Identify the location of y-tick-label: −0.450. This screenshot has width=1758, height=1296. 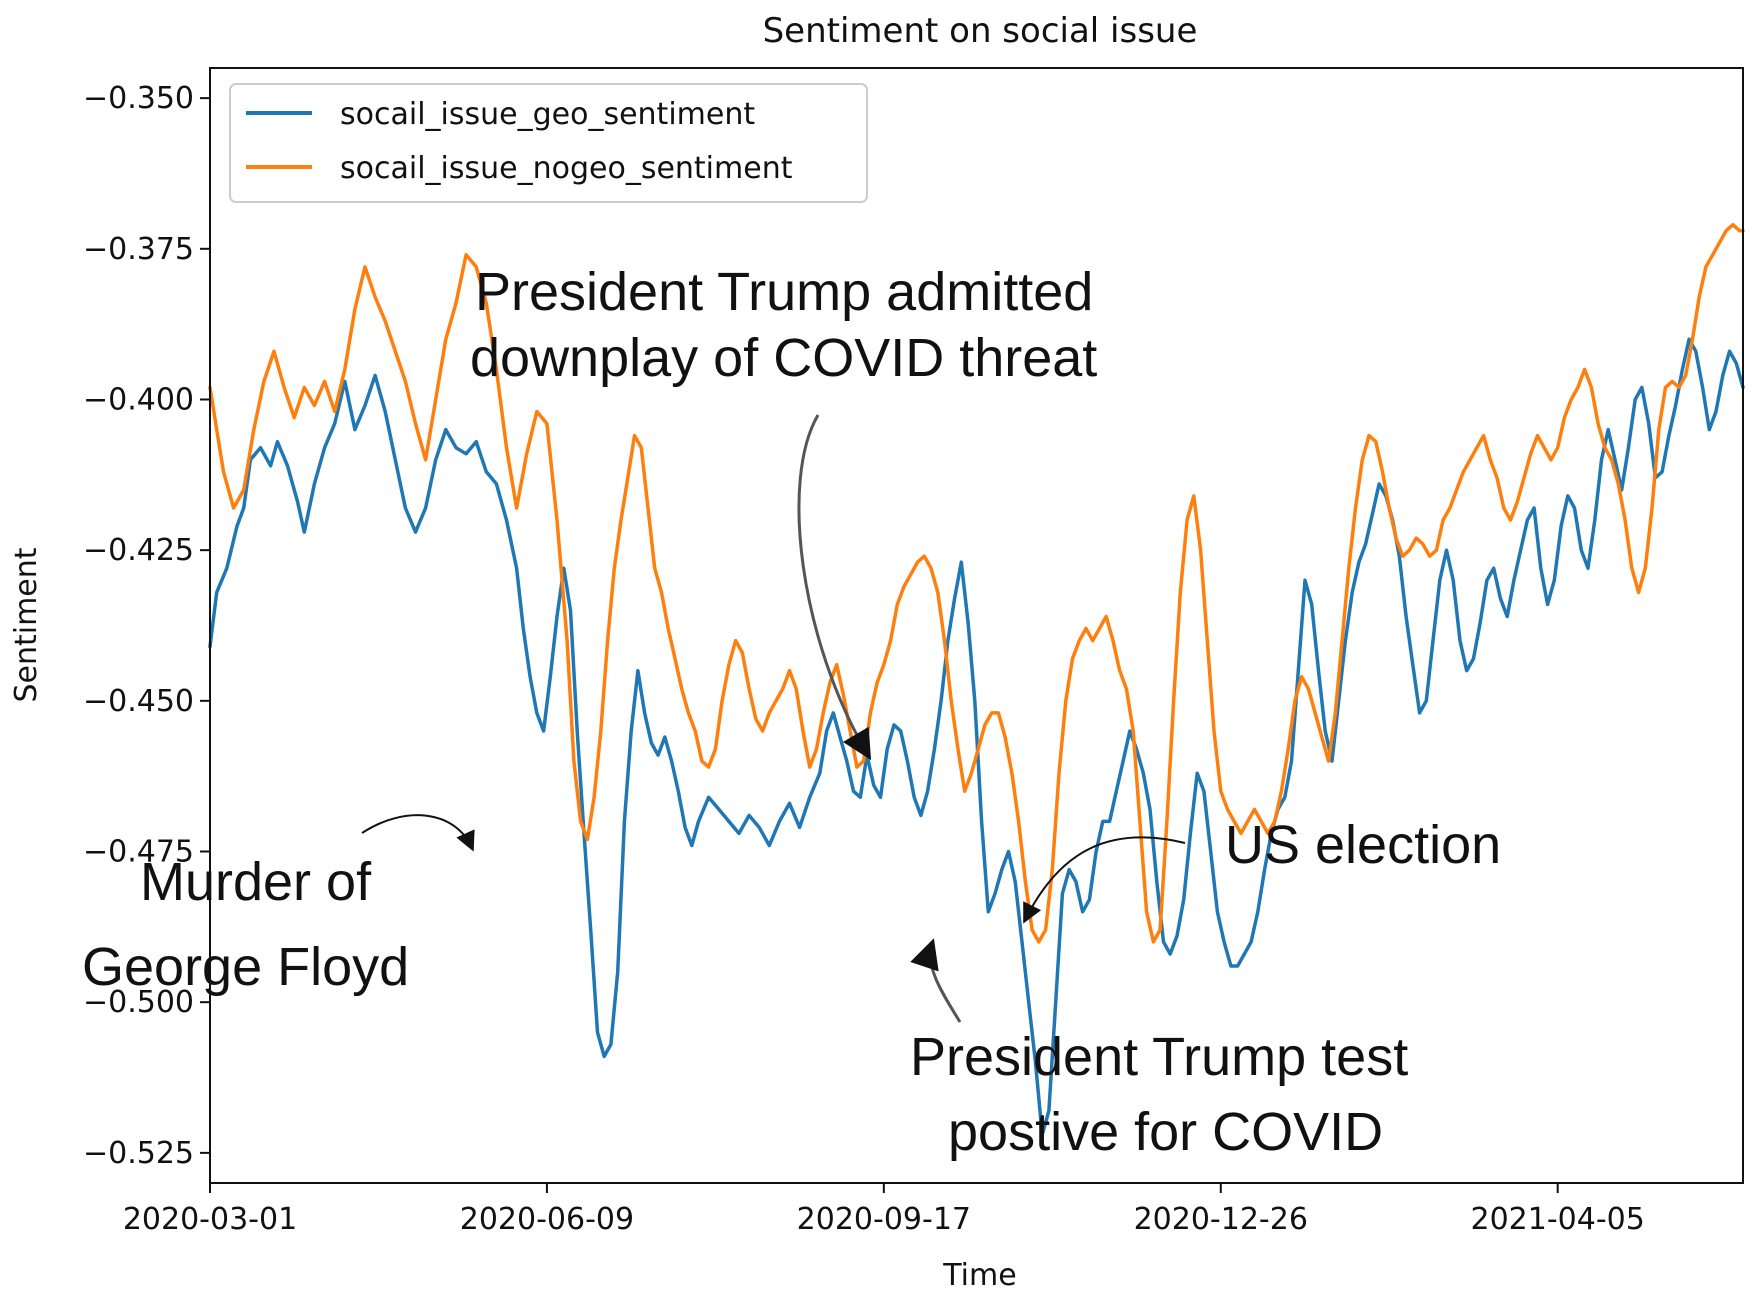
(138, 701).